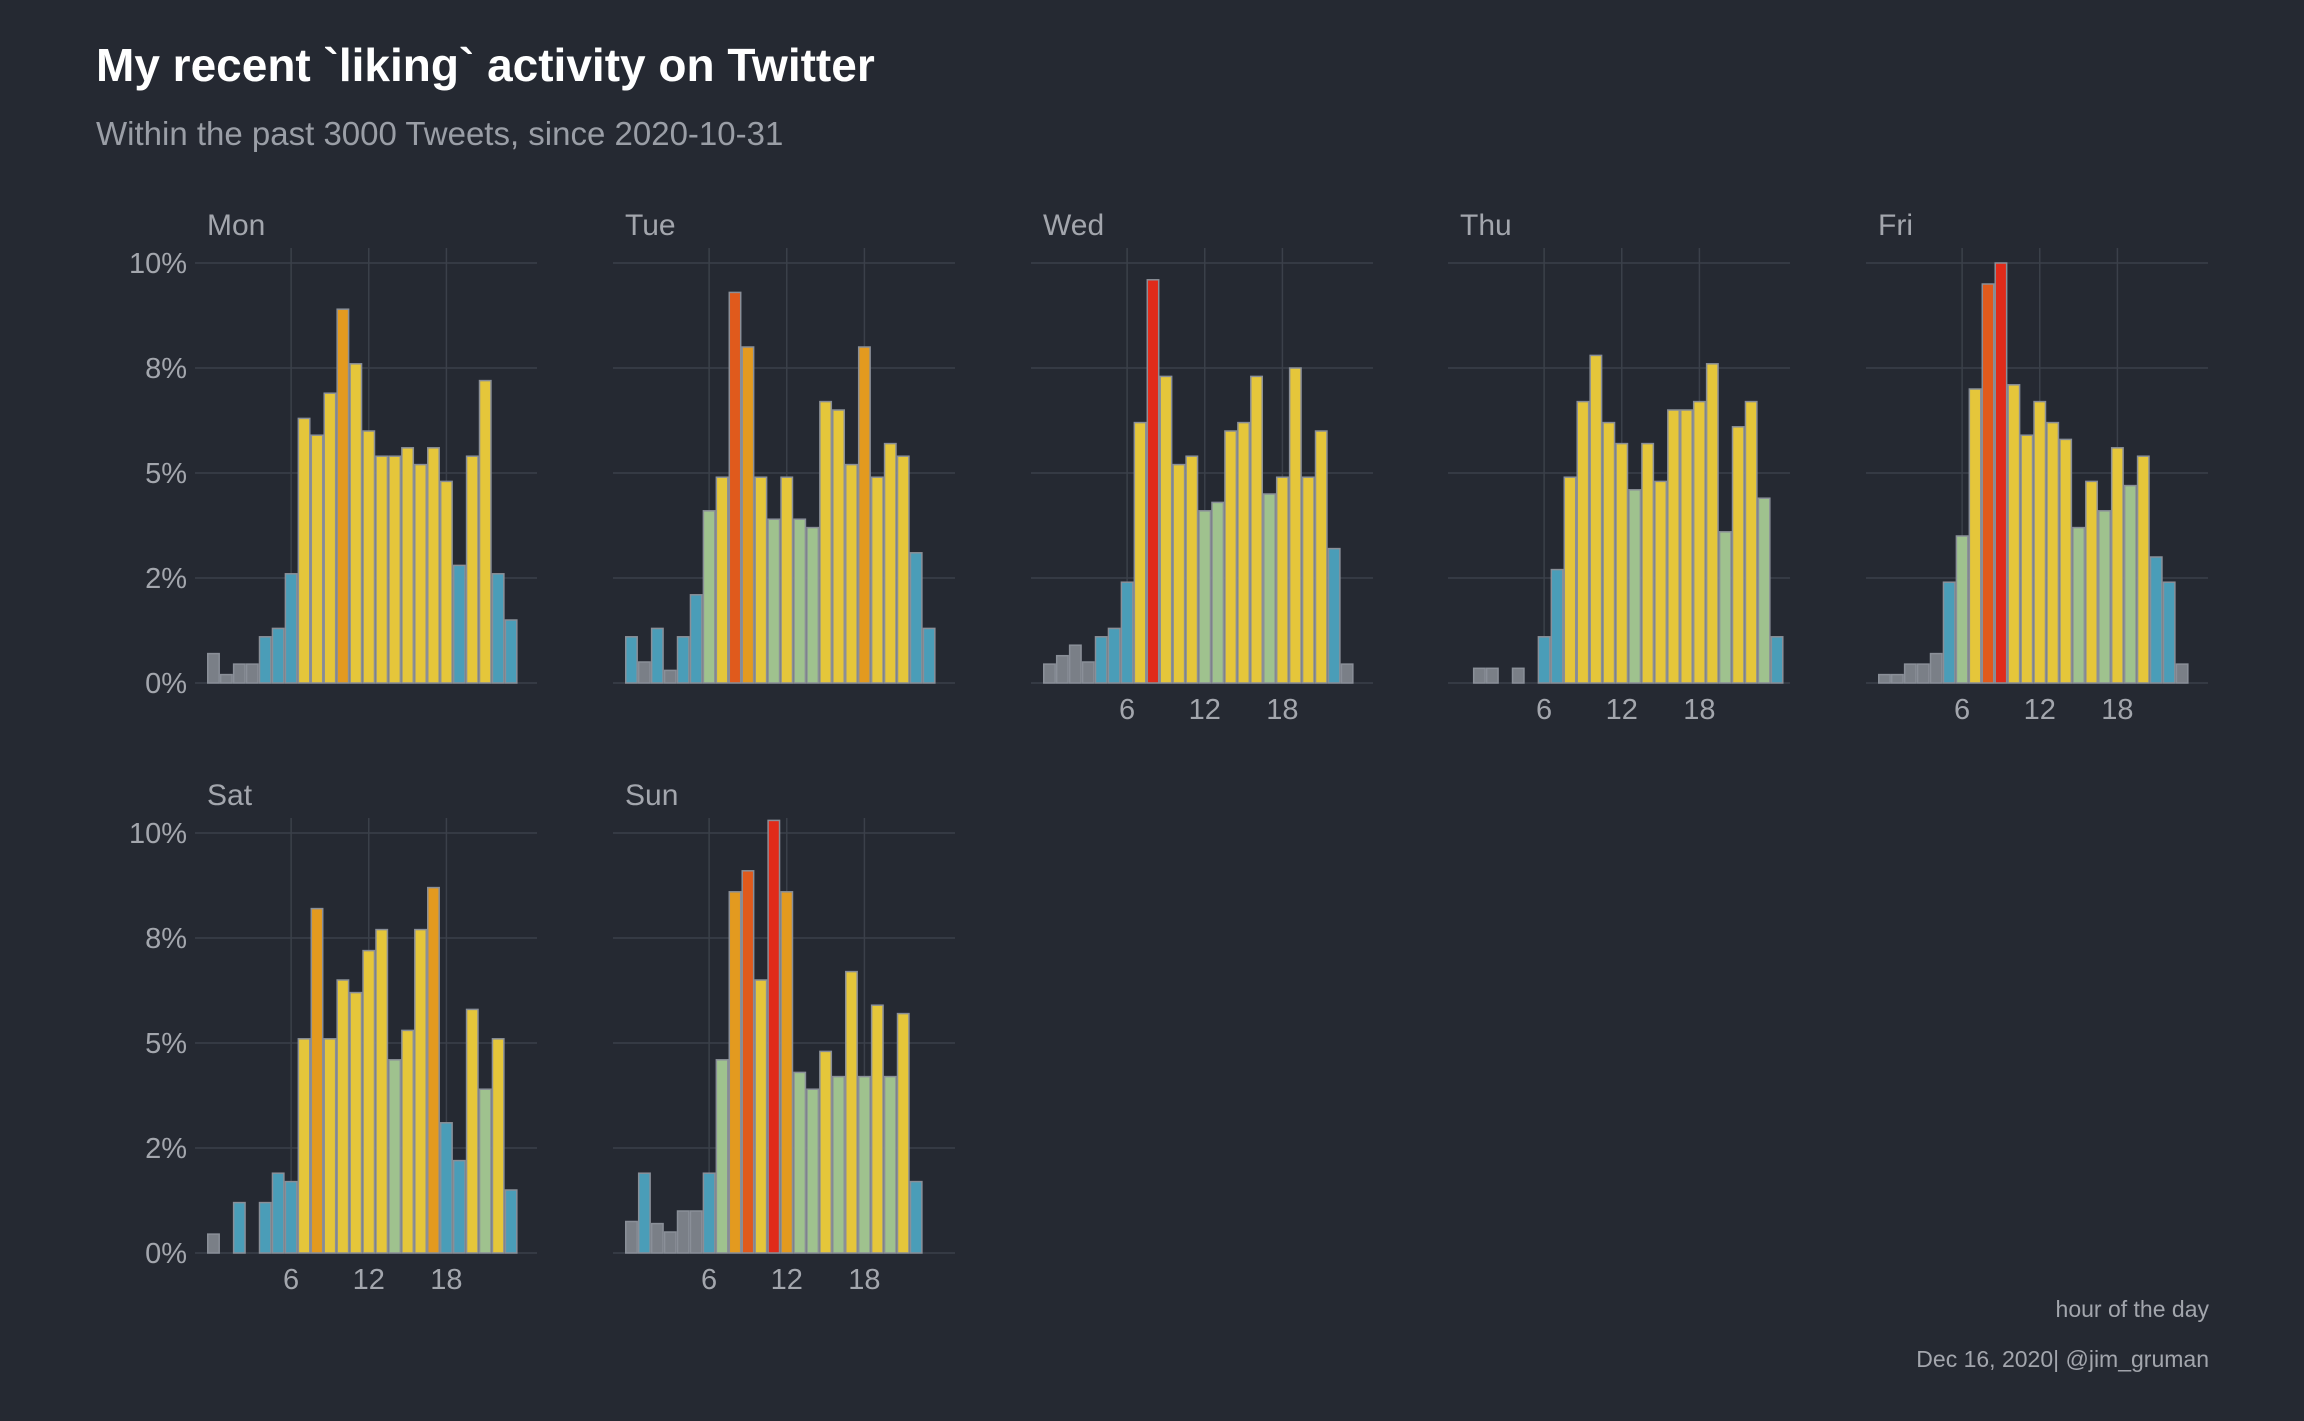  What do you see at coordinates (709, 597) in the screenshot?
I see `bar-tue-h6` at bounding box center [709, 597].